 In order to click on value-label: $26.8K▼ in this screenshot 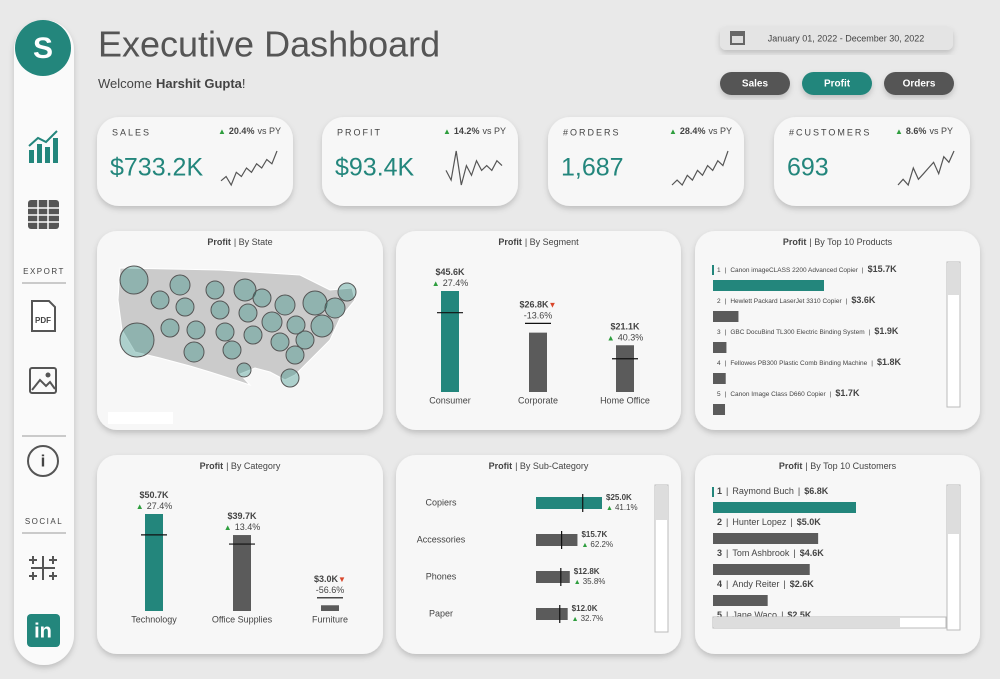, I will do `click(538, 305)`.